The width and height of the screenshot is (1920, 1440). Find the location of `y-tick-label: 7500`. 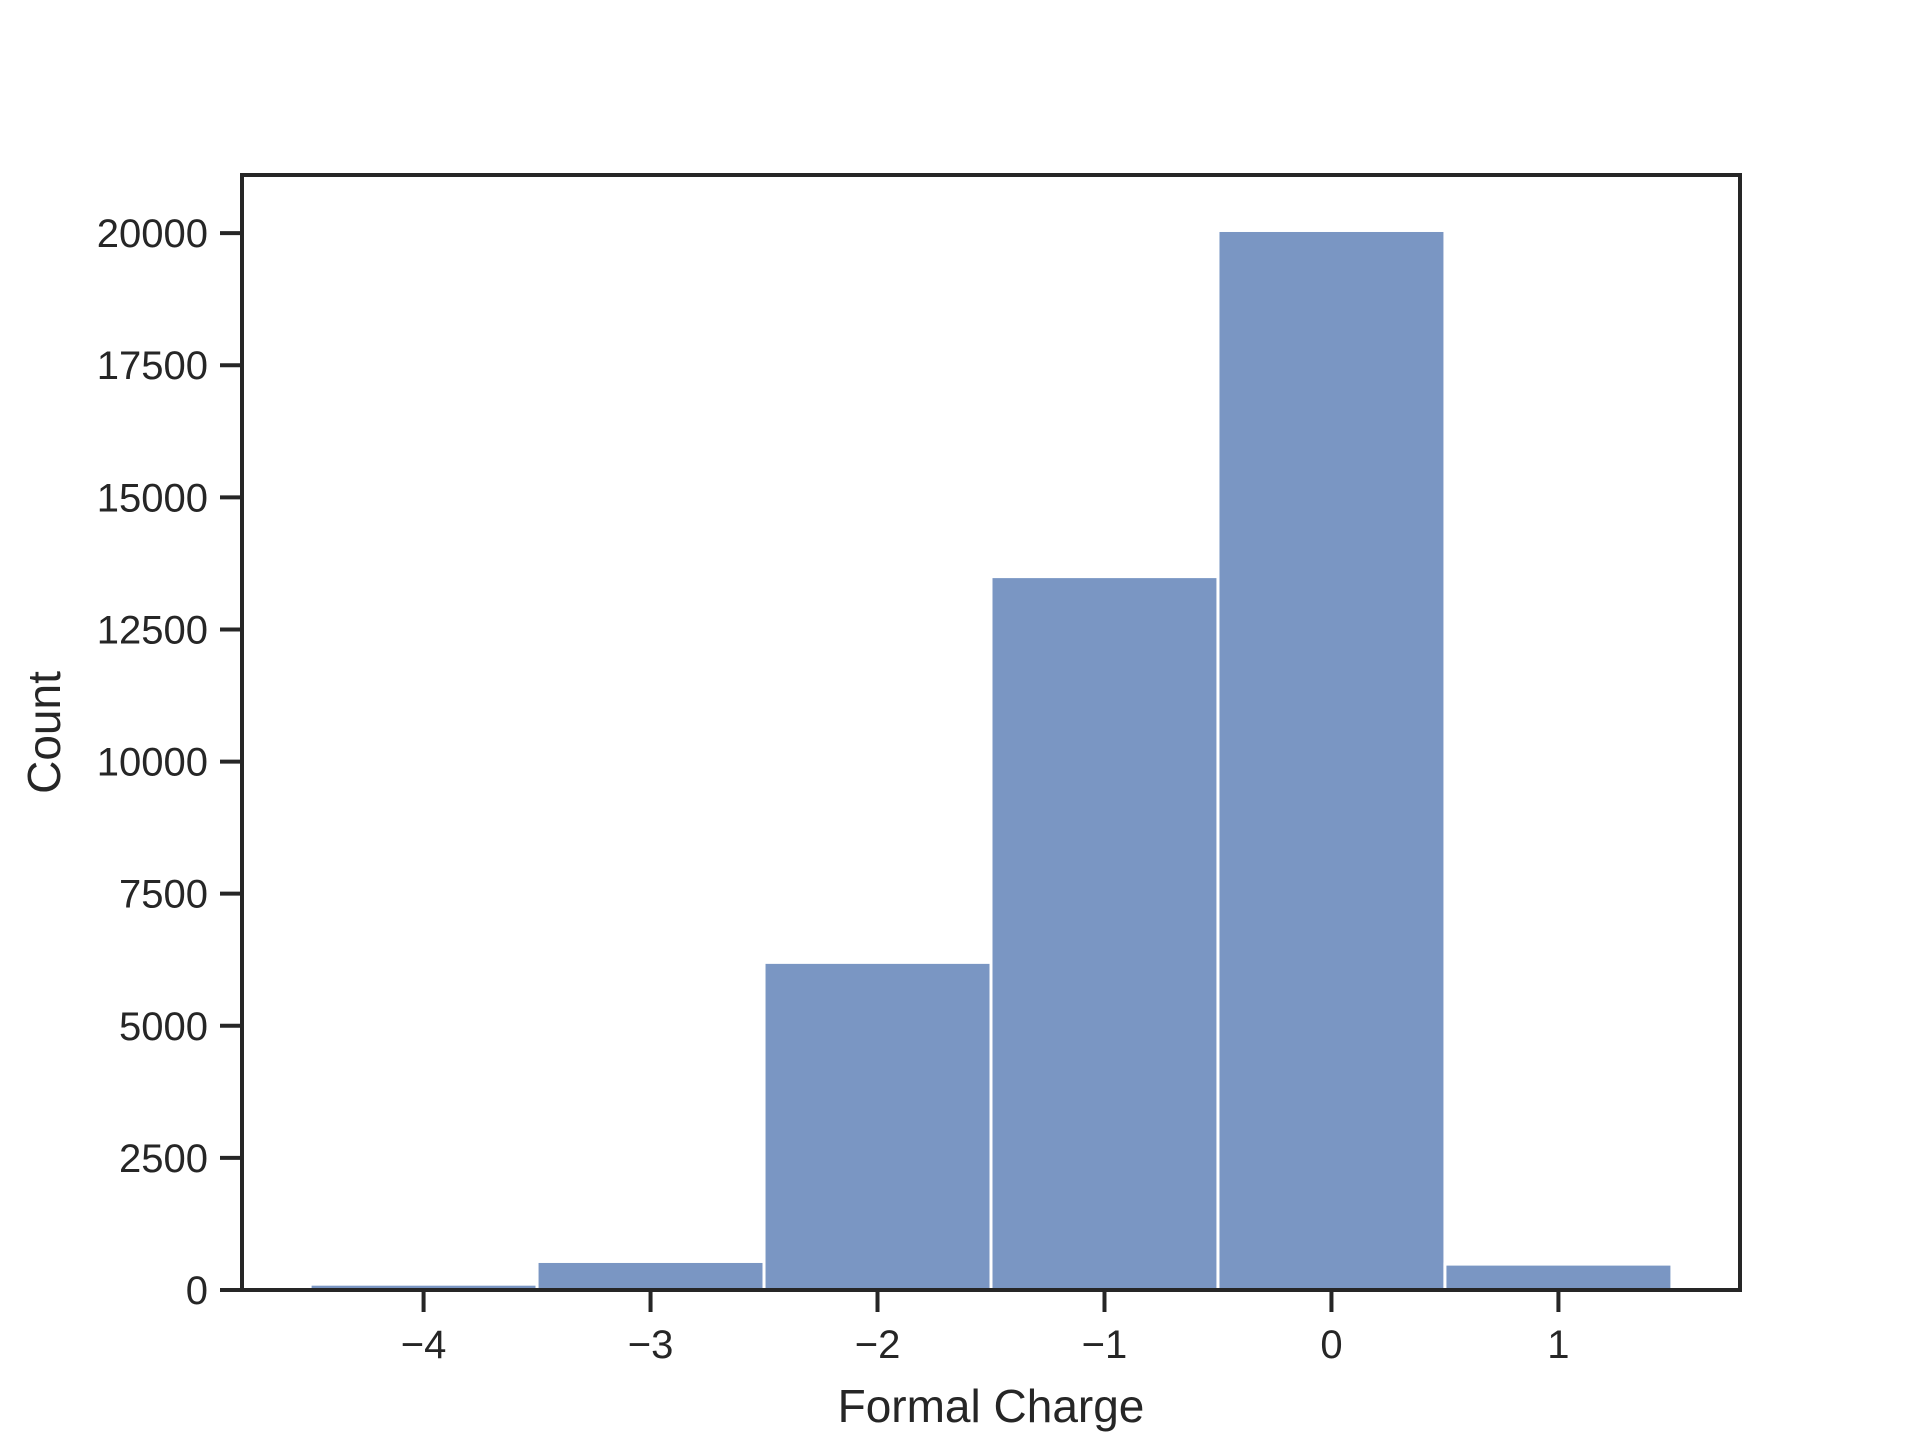

y-tick-label: 7500 is located at coordinates (163, 895).